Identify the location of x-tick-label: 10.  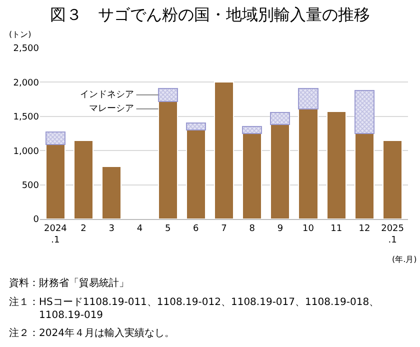
(308, 229).